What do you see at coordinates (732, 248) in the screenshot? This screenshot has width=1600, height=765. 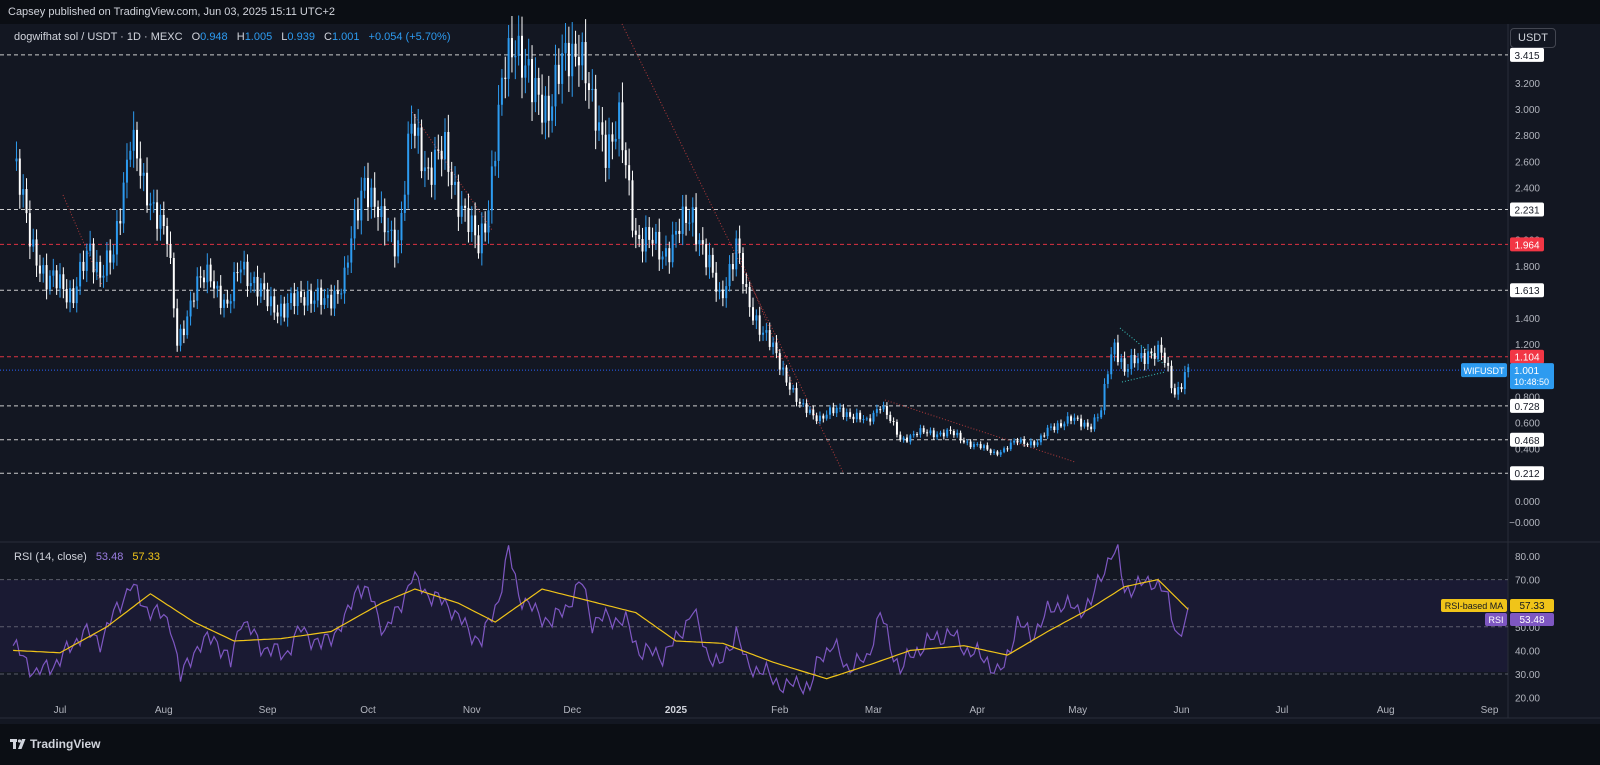 I see `trendline-major` at bounding box center [732, 248].